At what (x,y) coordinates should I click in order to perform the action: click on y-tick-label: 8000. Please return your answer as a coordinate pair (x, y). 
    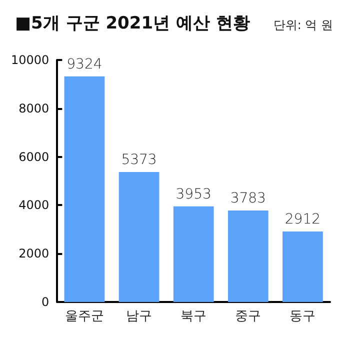
    Looking at the image, I should click on (34, 108).